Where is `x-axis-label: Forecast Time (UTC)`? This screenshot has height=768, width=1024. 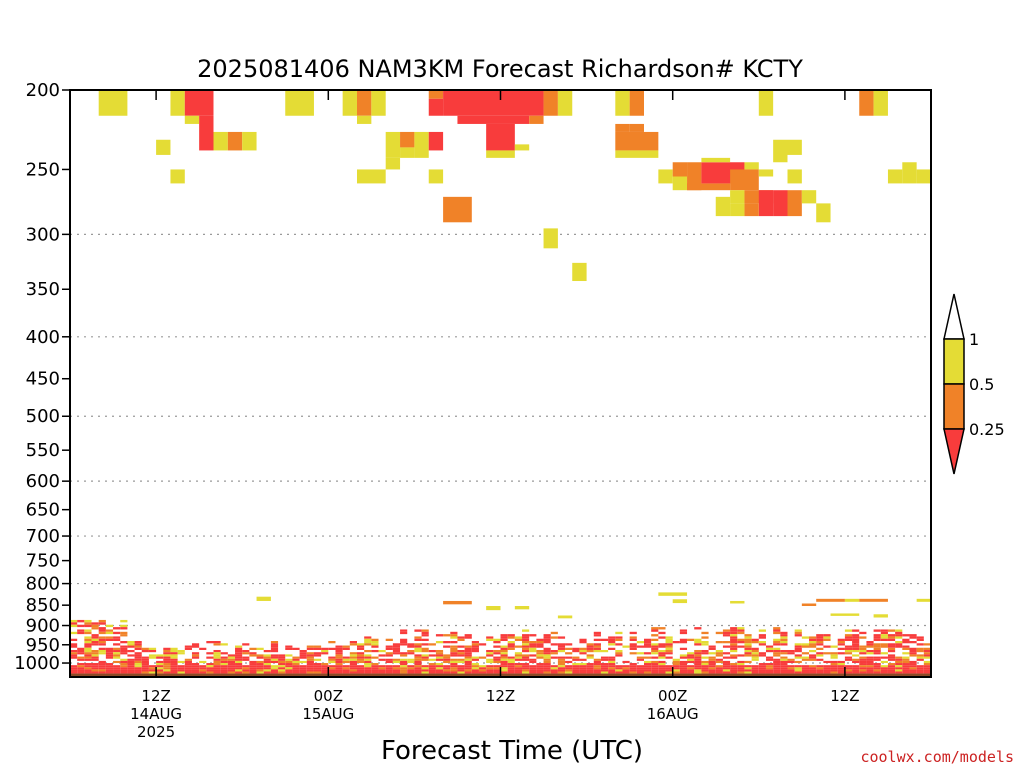
x-axis-label: Forecast Time (UTC) is located at coordinates (512, 751).